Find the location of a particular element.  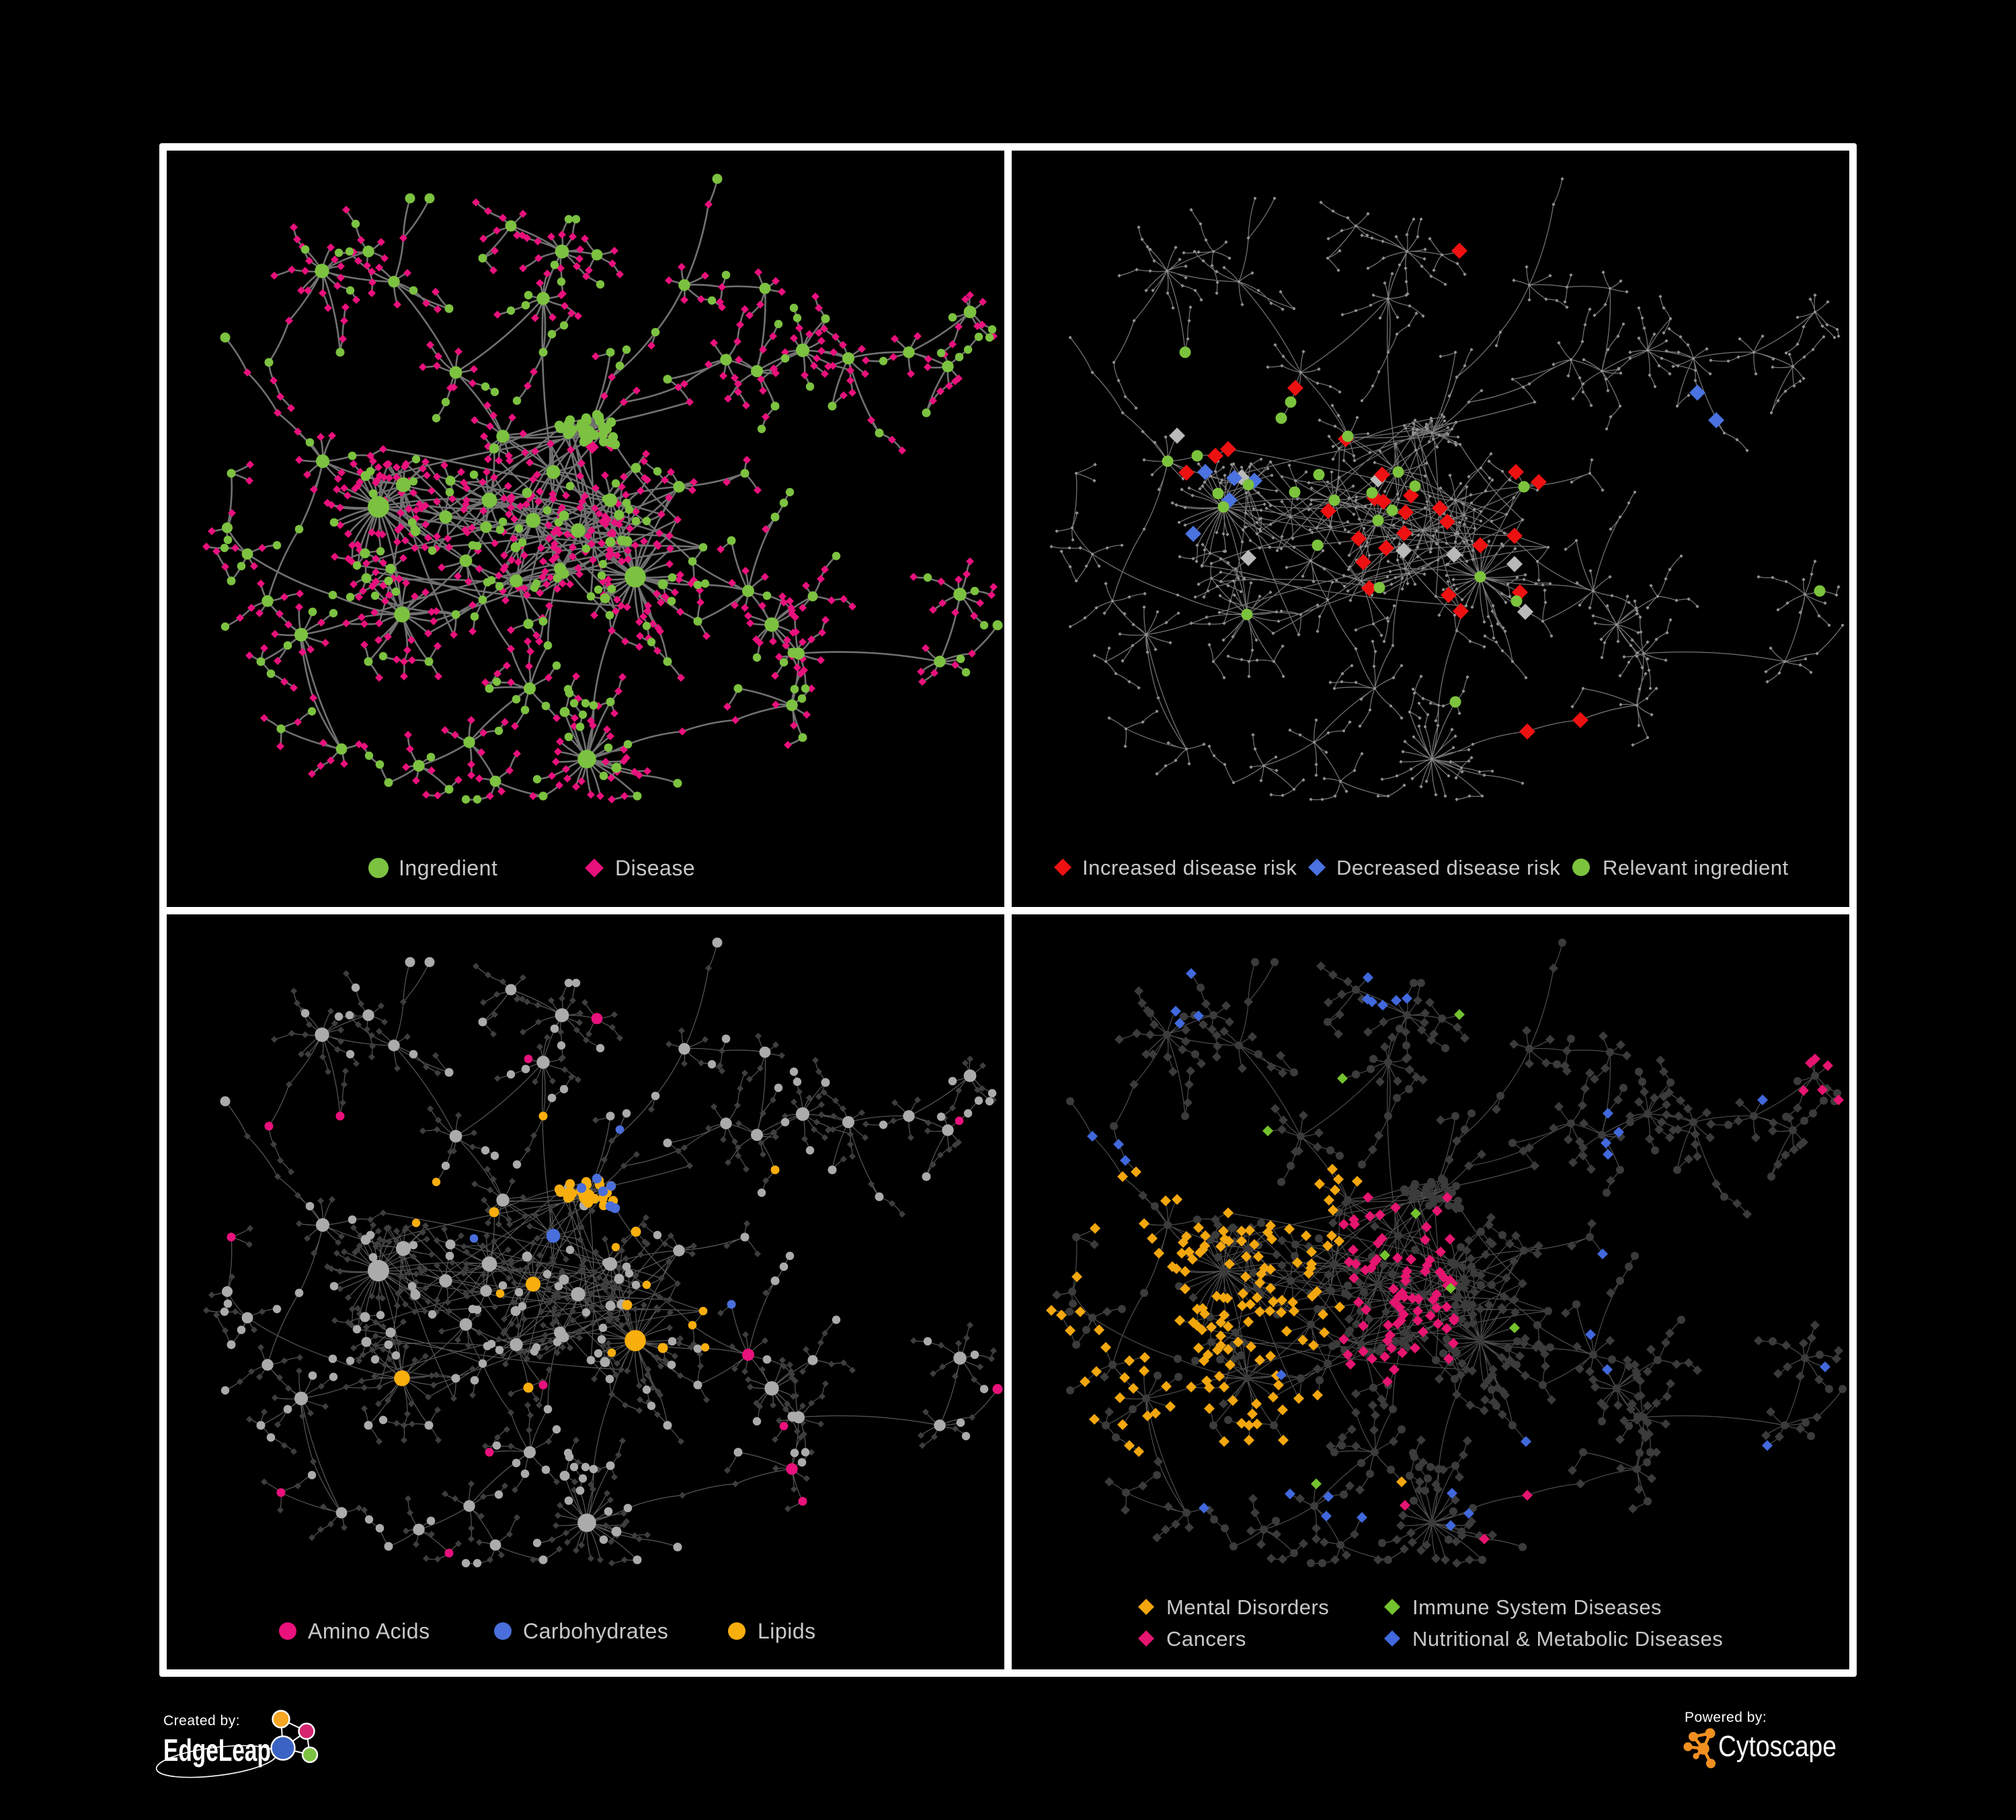

svg-text: Created by: is located at coordinates (201, 1721).